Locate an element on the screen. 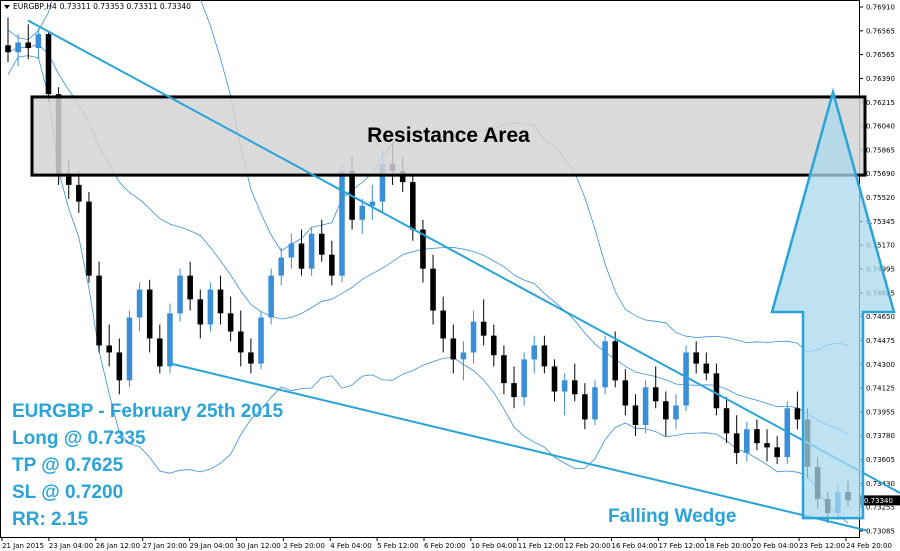 This screenshot has width=900, height=551. chevron-down-icon is located at coordinates (7, 6).